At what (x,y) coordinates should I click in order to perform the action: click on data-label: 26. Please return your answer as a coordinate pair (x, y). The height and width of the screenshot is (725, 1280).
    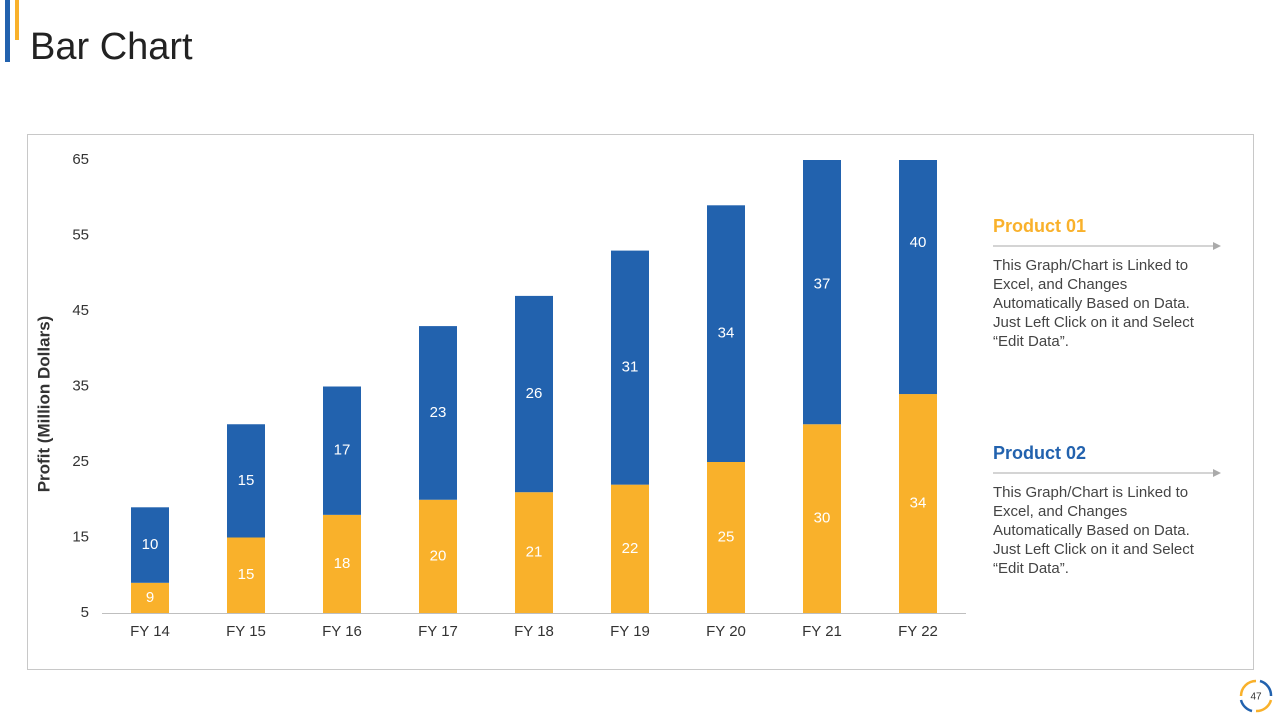
    Looking at the image, I should click on (534, 393).